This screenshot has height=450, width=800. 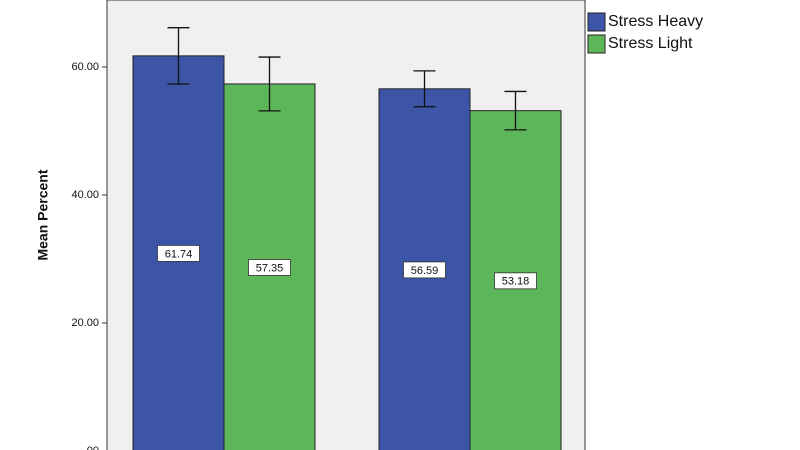 I want to click on value-label: 56.59, so click(x=425, y=271).